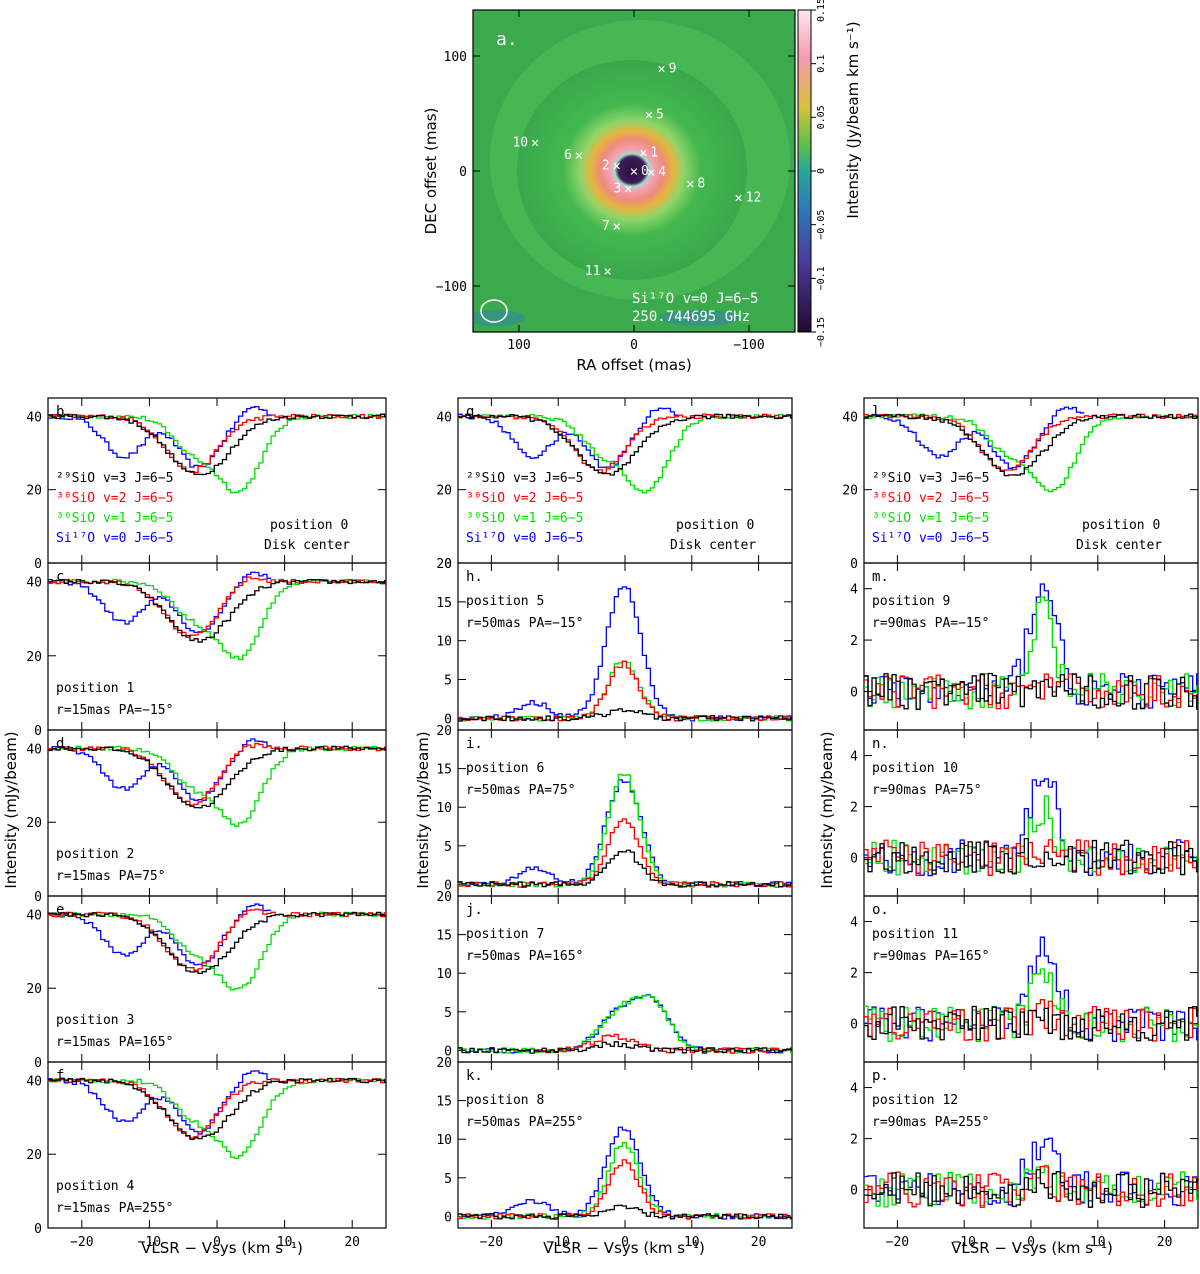 The height and width of the screenshot is (1274, 1200). What do you see at coordinates (64, 910) in the screenshot?
I see `panel-letter: e.` at bounding box center [64, 910].